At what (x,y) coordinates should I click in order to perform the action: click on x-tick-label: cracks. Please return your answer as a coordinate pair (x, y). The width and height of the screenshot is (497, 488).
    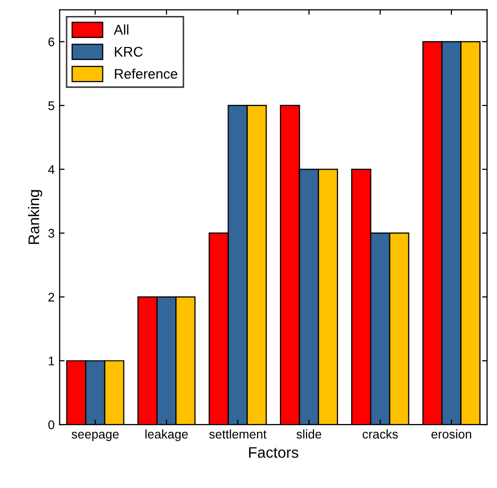
    Looking at the image, I should click on (380, 434).